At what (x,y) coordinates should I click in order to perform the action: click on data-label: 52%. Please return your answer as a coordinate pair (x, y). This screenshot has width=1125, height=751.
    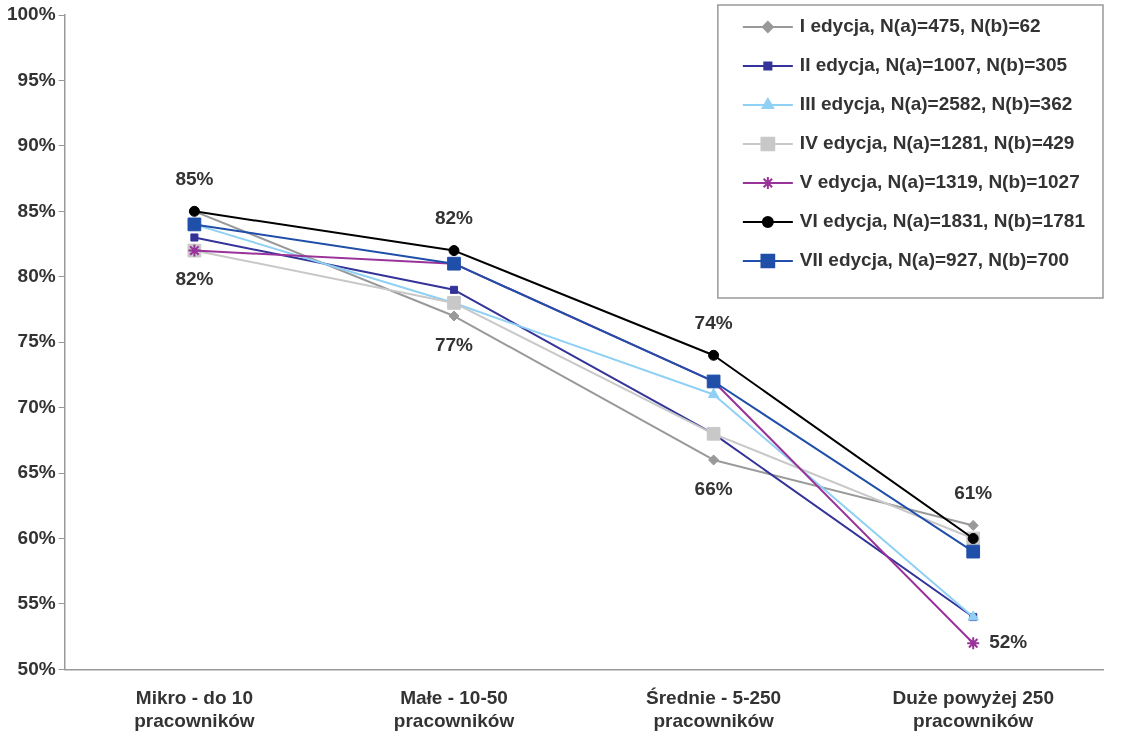
    Looking at the image, I should click on (1008, 642).